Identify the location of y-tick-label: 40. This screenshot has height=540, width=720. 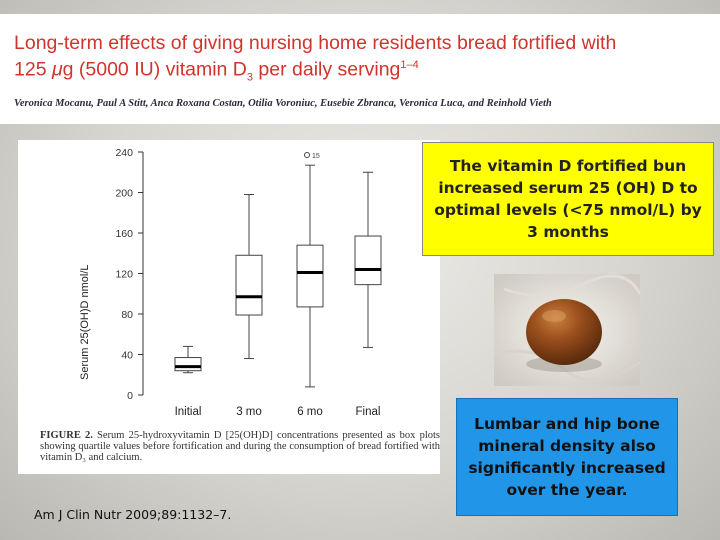
(127, 356).